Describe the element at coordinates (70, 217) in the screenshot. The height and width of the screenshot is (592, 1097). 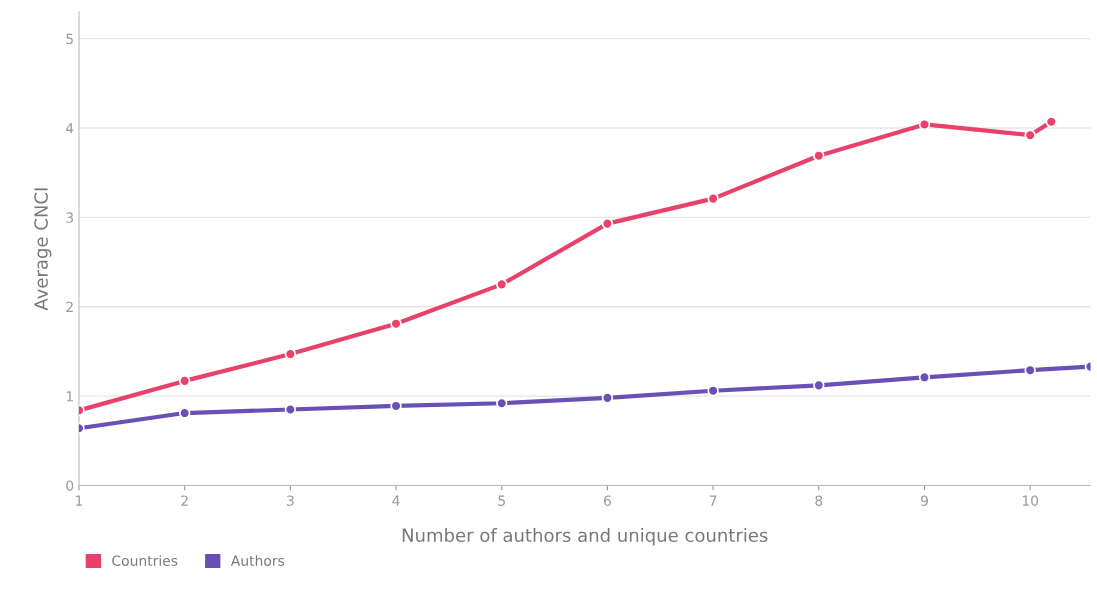
I see `y-tick-label: 3` at that location.